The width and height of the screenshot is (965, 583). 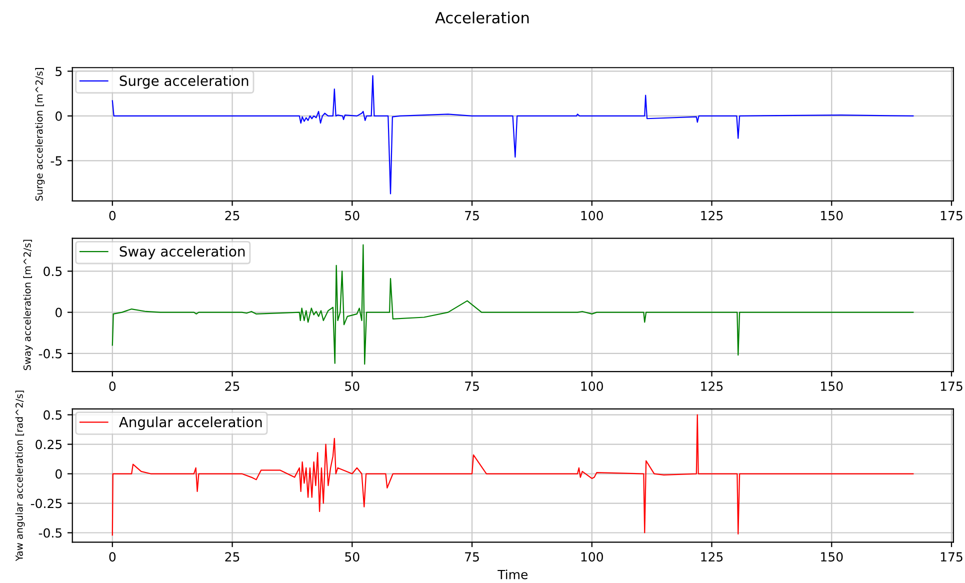 What do you see at coordinates (482, 18) in the screenshot?
I see `chart-title: Acceleration` at bounding box center [482, 18].